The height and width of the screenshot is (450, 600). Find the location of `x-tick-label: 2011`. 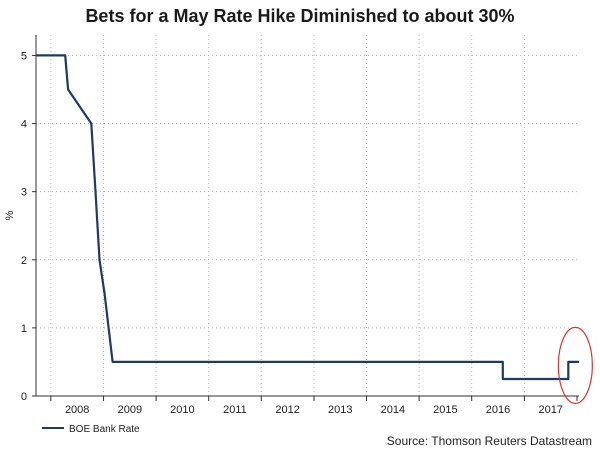

x-tick-label: 2011 is located at coordinates (235, 410).